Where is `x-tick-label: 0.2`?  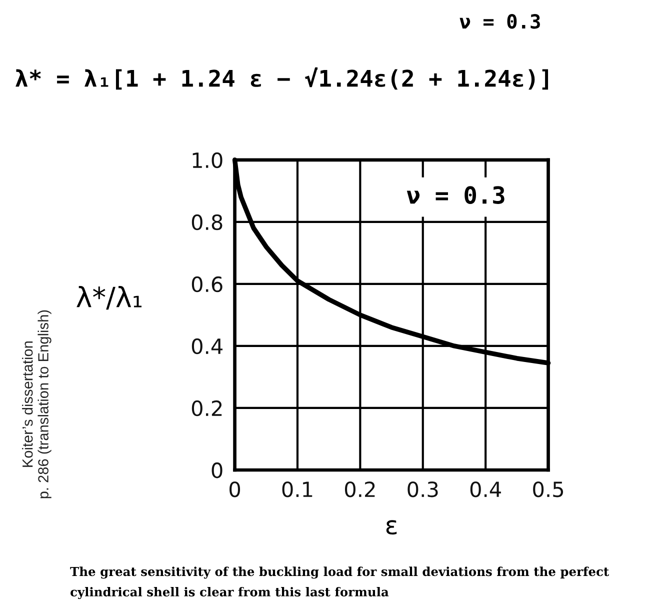 x-tick-label: 0.2 is located at coordinates (359, 489).